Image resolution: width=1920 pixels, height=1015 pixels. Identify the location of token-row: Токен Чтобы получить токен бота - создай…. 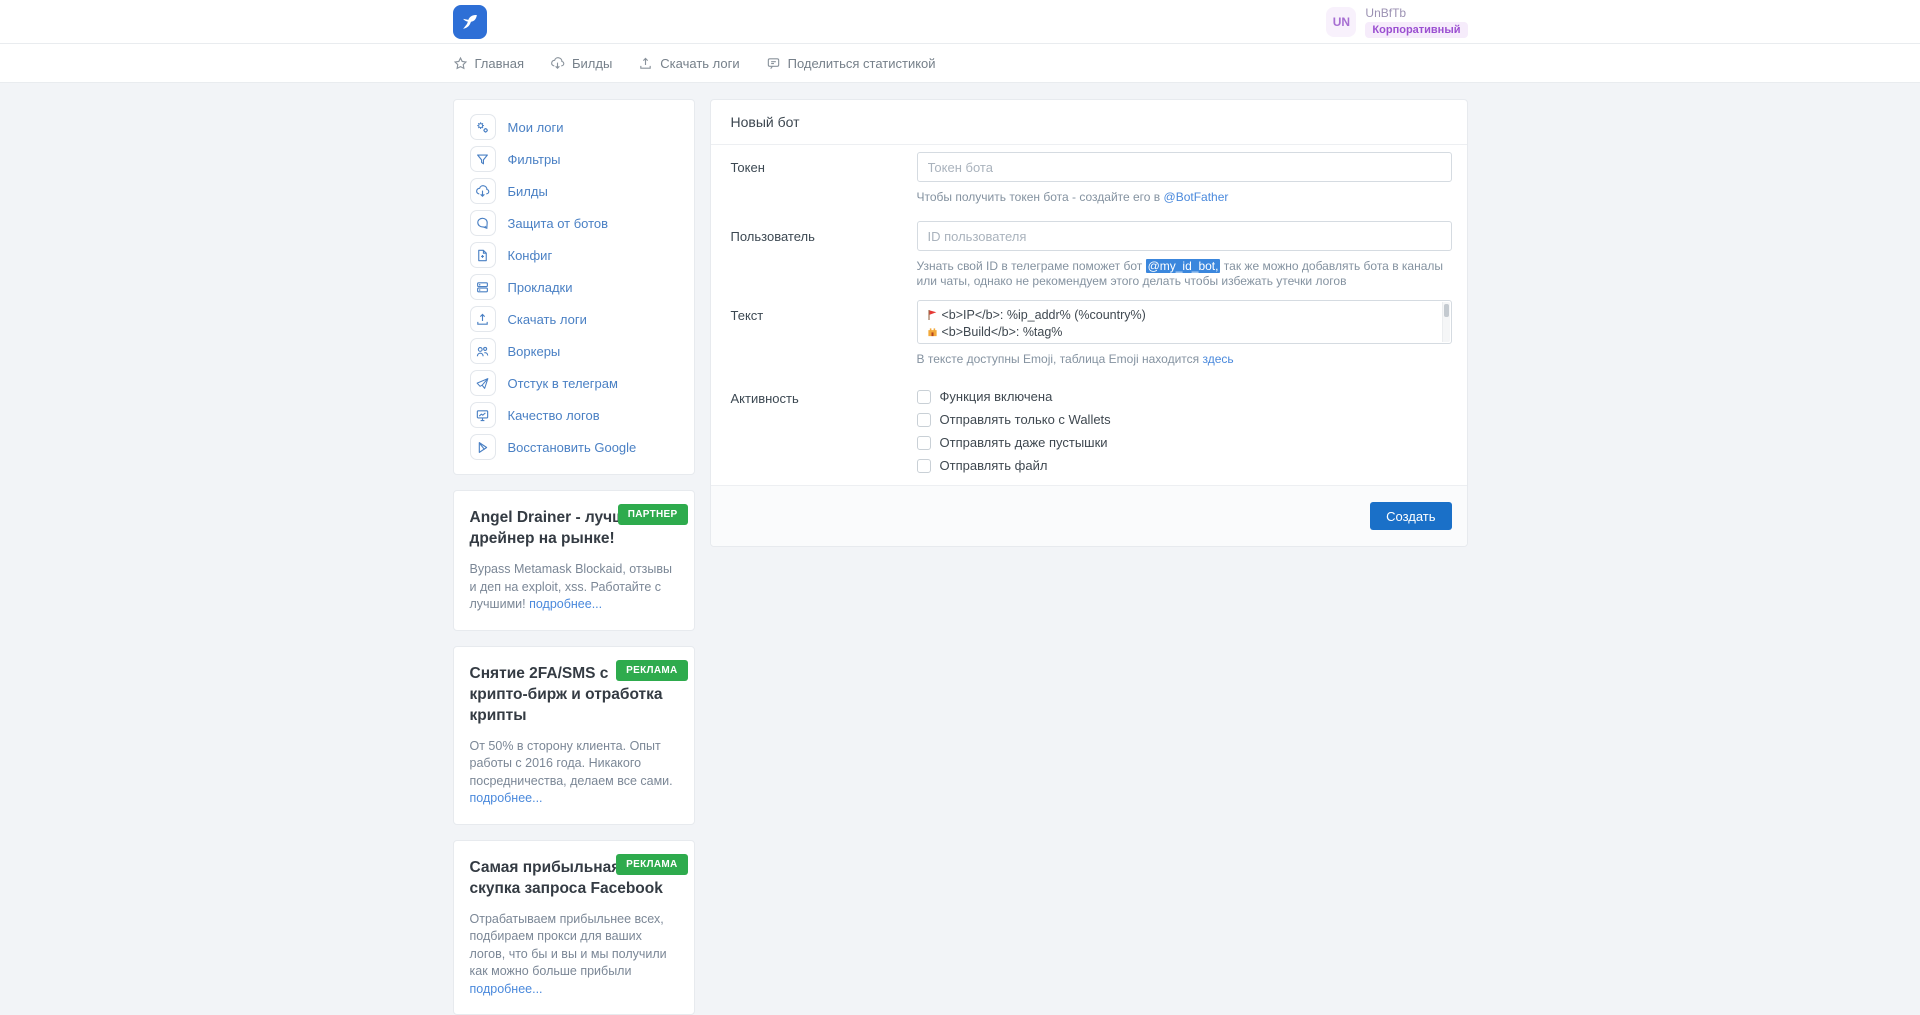
(1091, 178).